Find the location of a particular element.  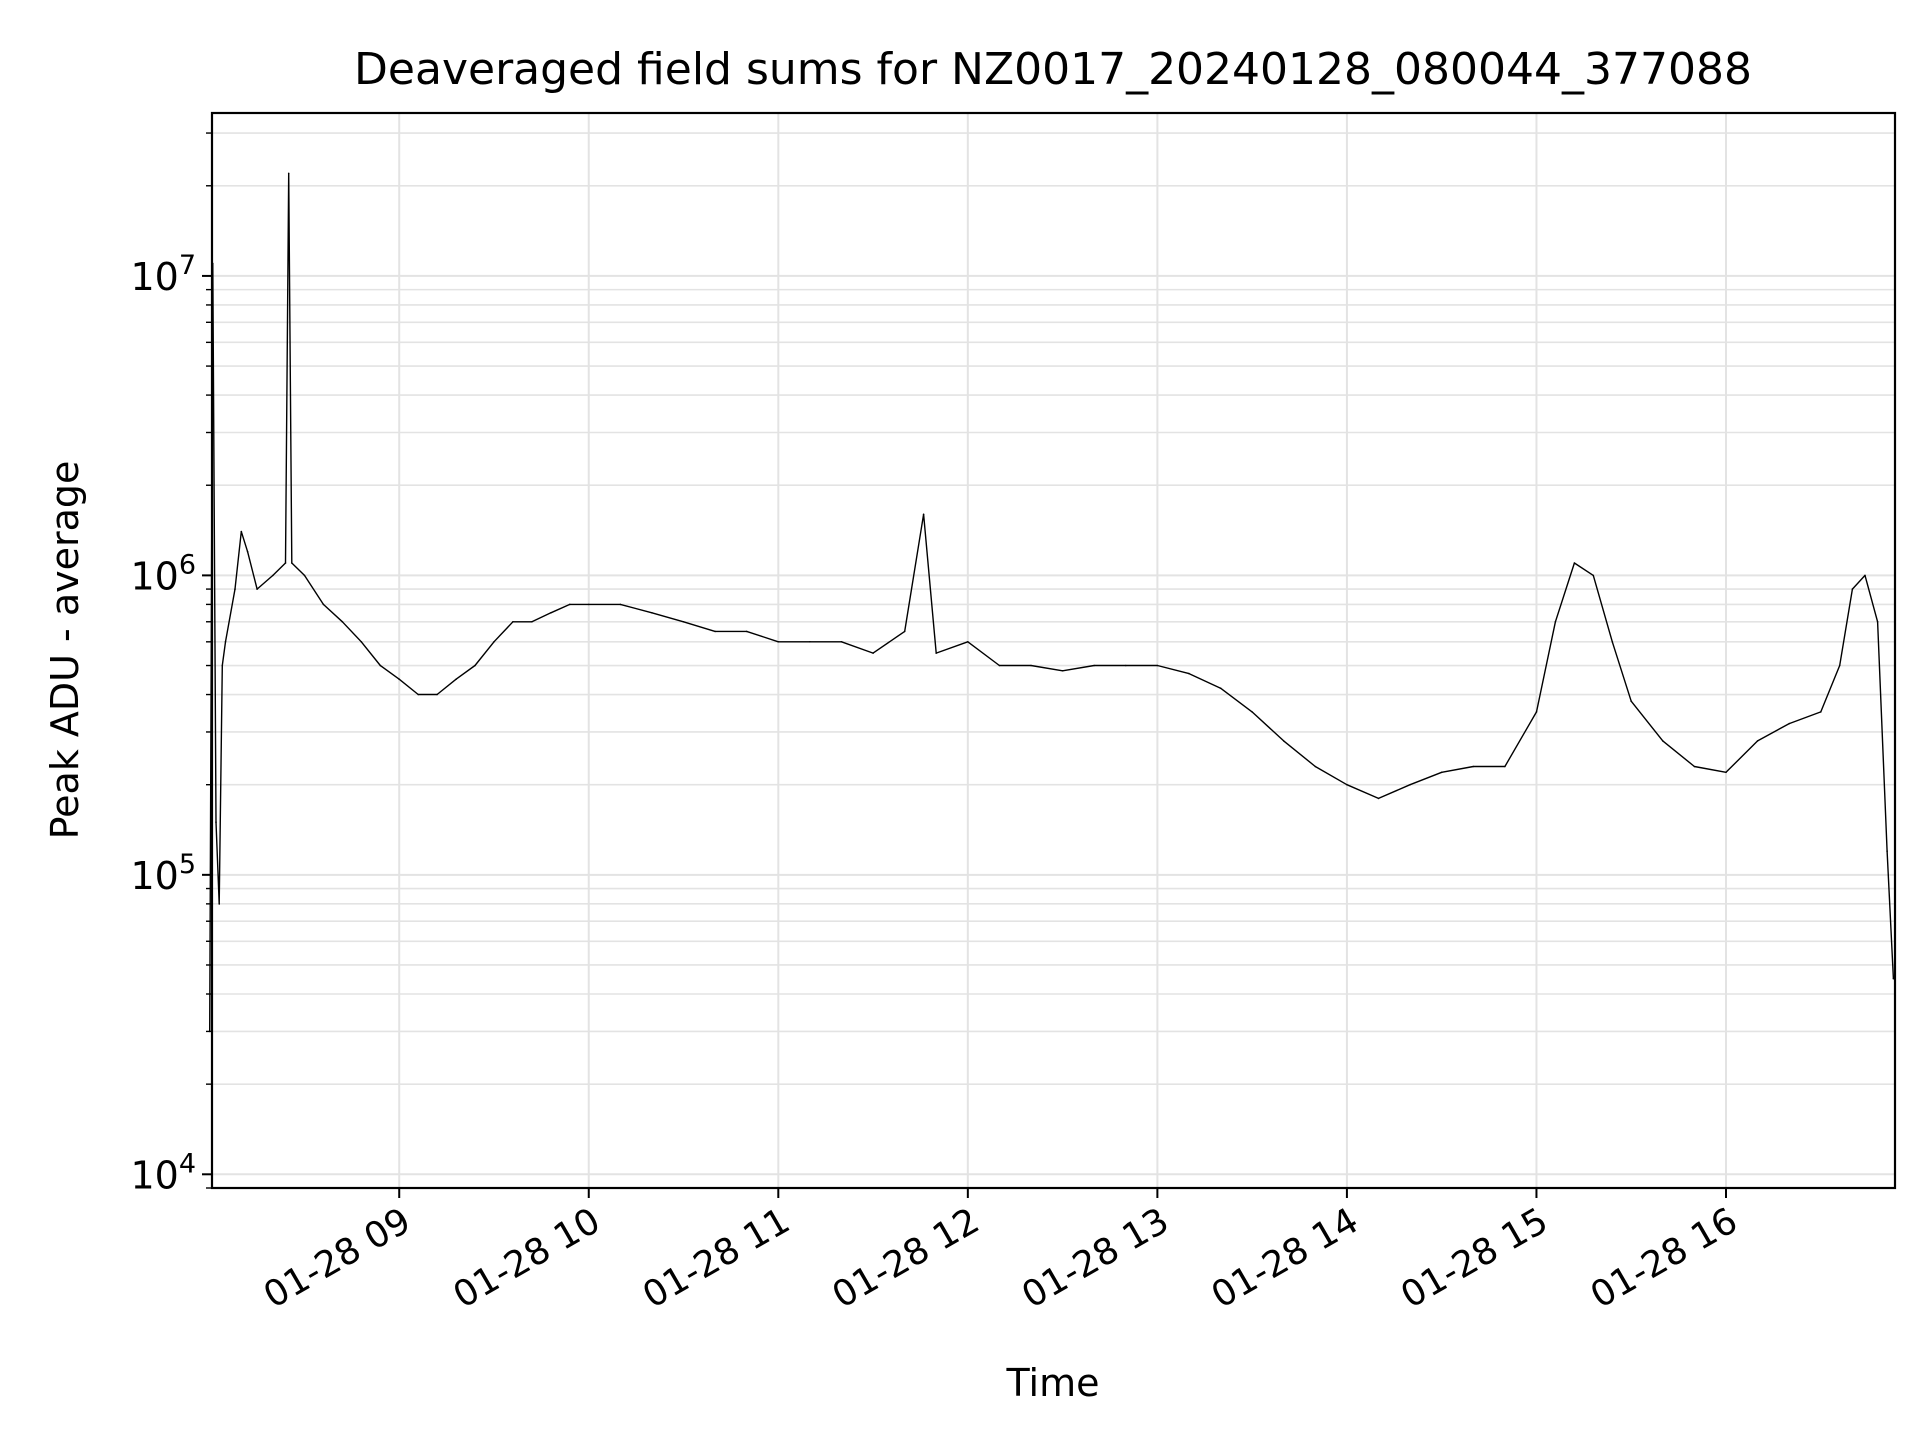

y-axis-label: Peak ADU - average is located at coordinates (65, 650).